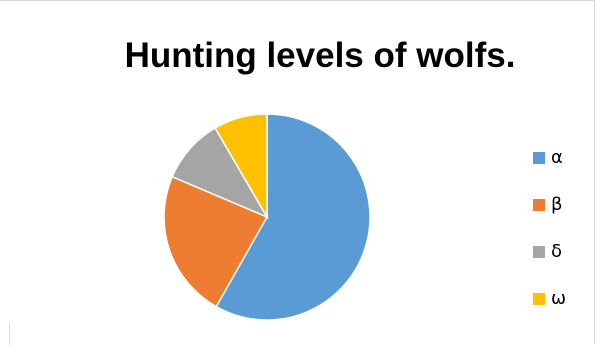 Image resolution: width=596 pixels, height=345 pixels. Describe the element at coordinates (549, 251) in the screenshot. I see `legend-item-delta: δ` at that location.